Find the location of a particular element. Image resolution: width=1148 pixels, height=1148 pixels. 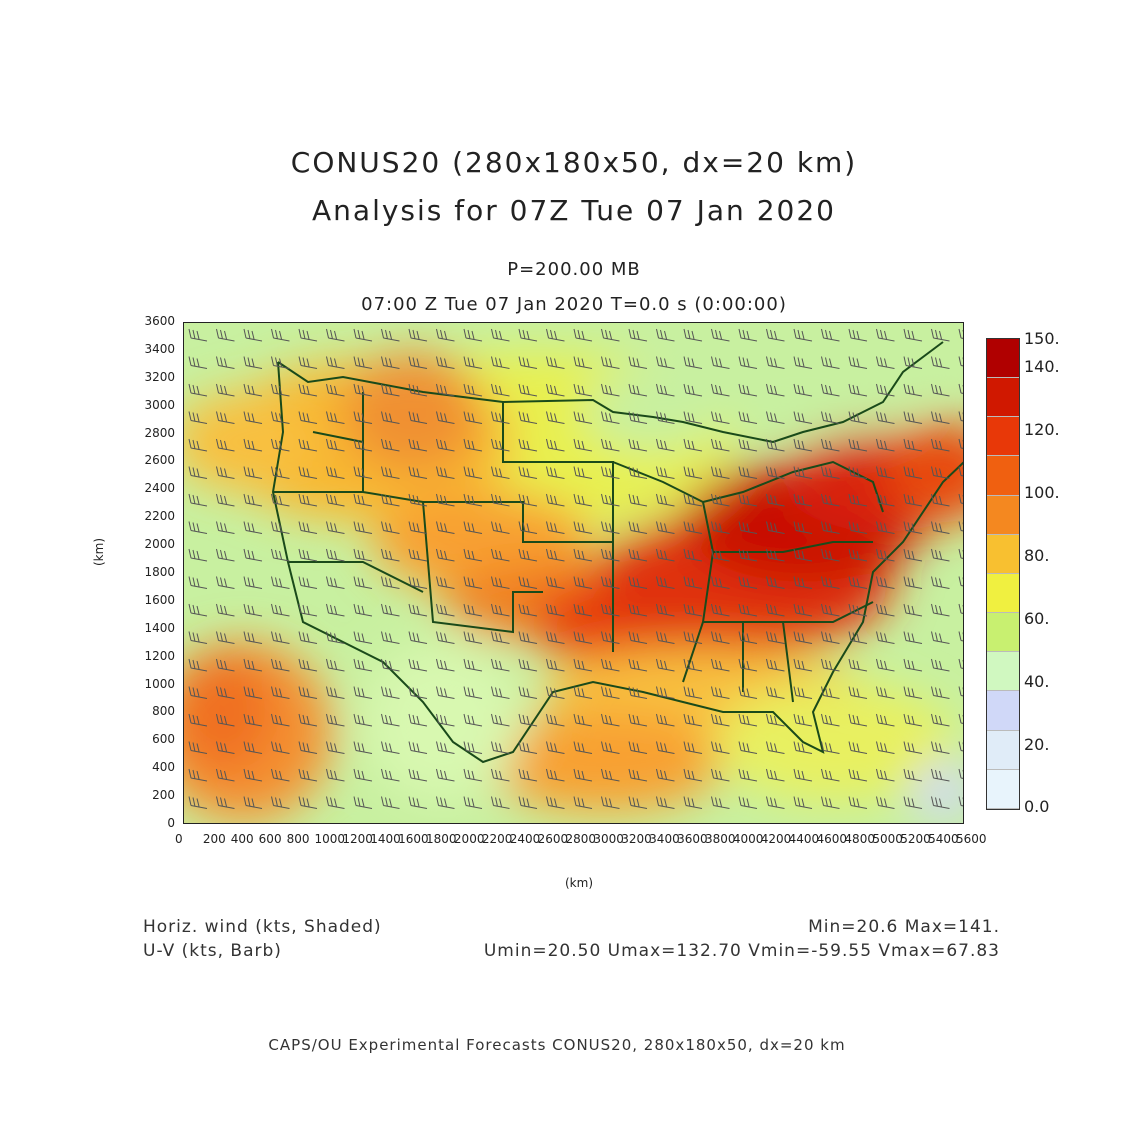

x-tick-label: 3200 is located at coordinates (636, 839).